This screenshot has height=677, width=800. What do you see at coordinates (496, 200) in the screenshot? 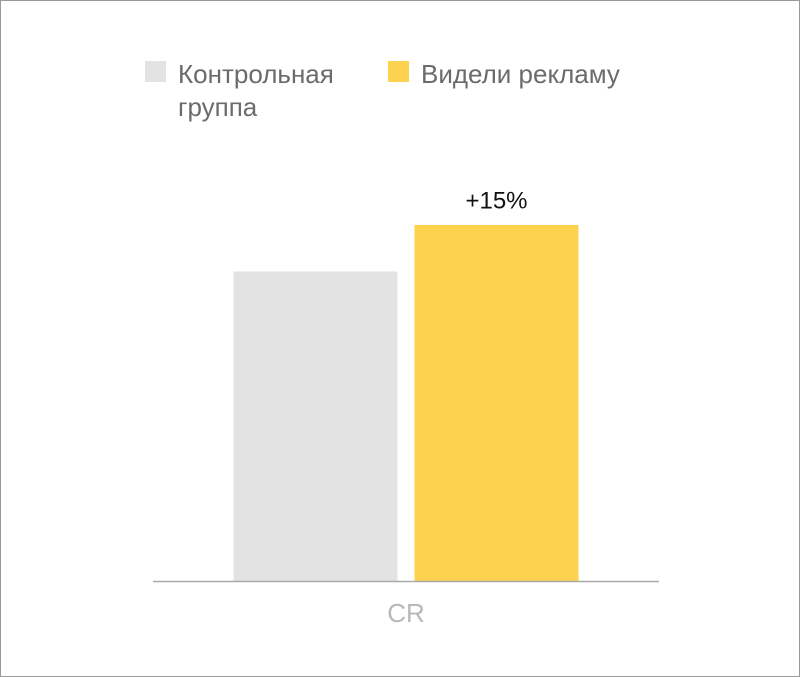
I see `annotation: +15%` at bounding box center [496, 200].